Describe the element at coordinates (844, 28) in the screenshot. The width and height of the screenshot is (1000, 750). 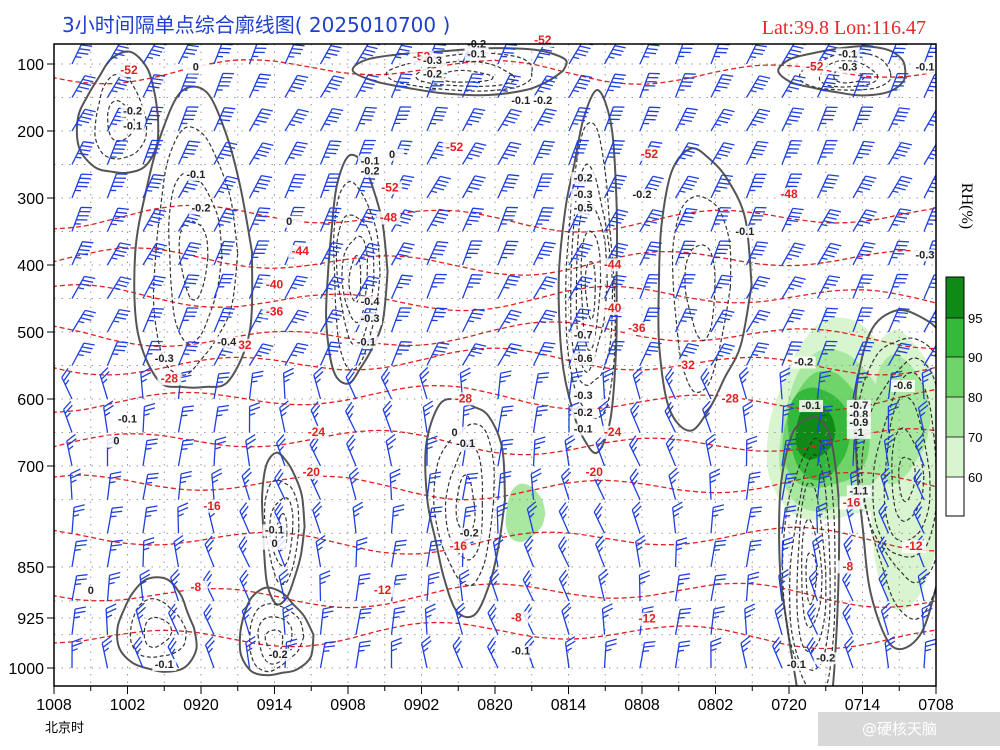
I see `lat-lon-readout: Lat:39.8 Lon:116.47` at that location.